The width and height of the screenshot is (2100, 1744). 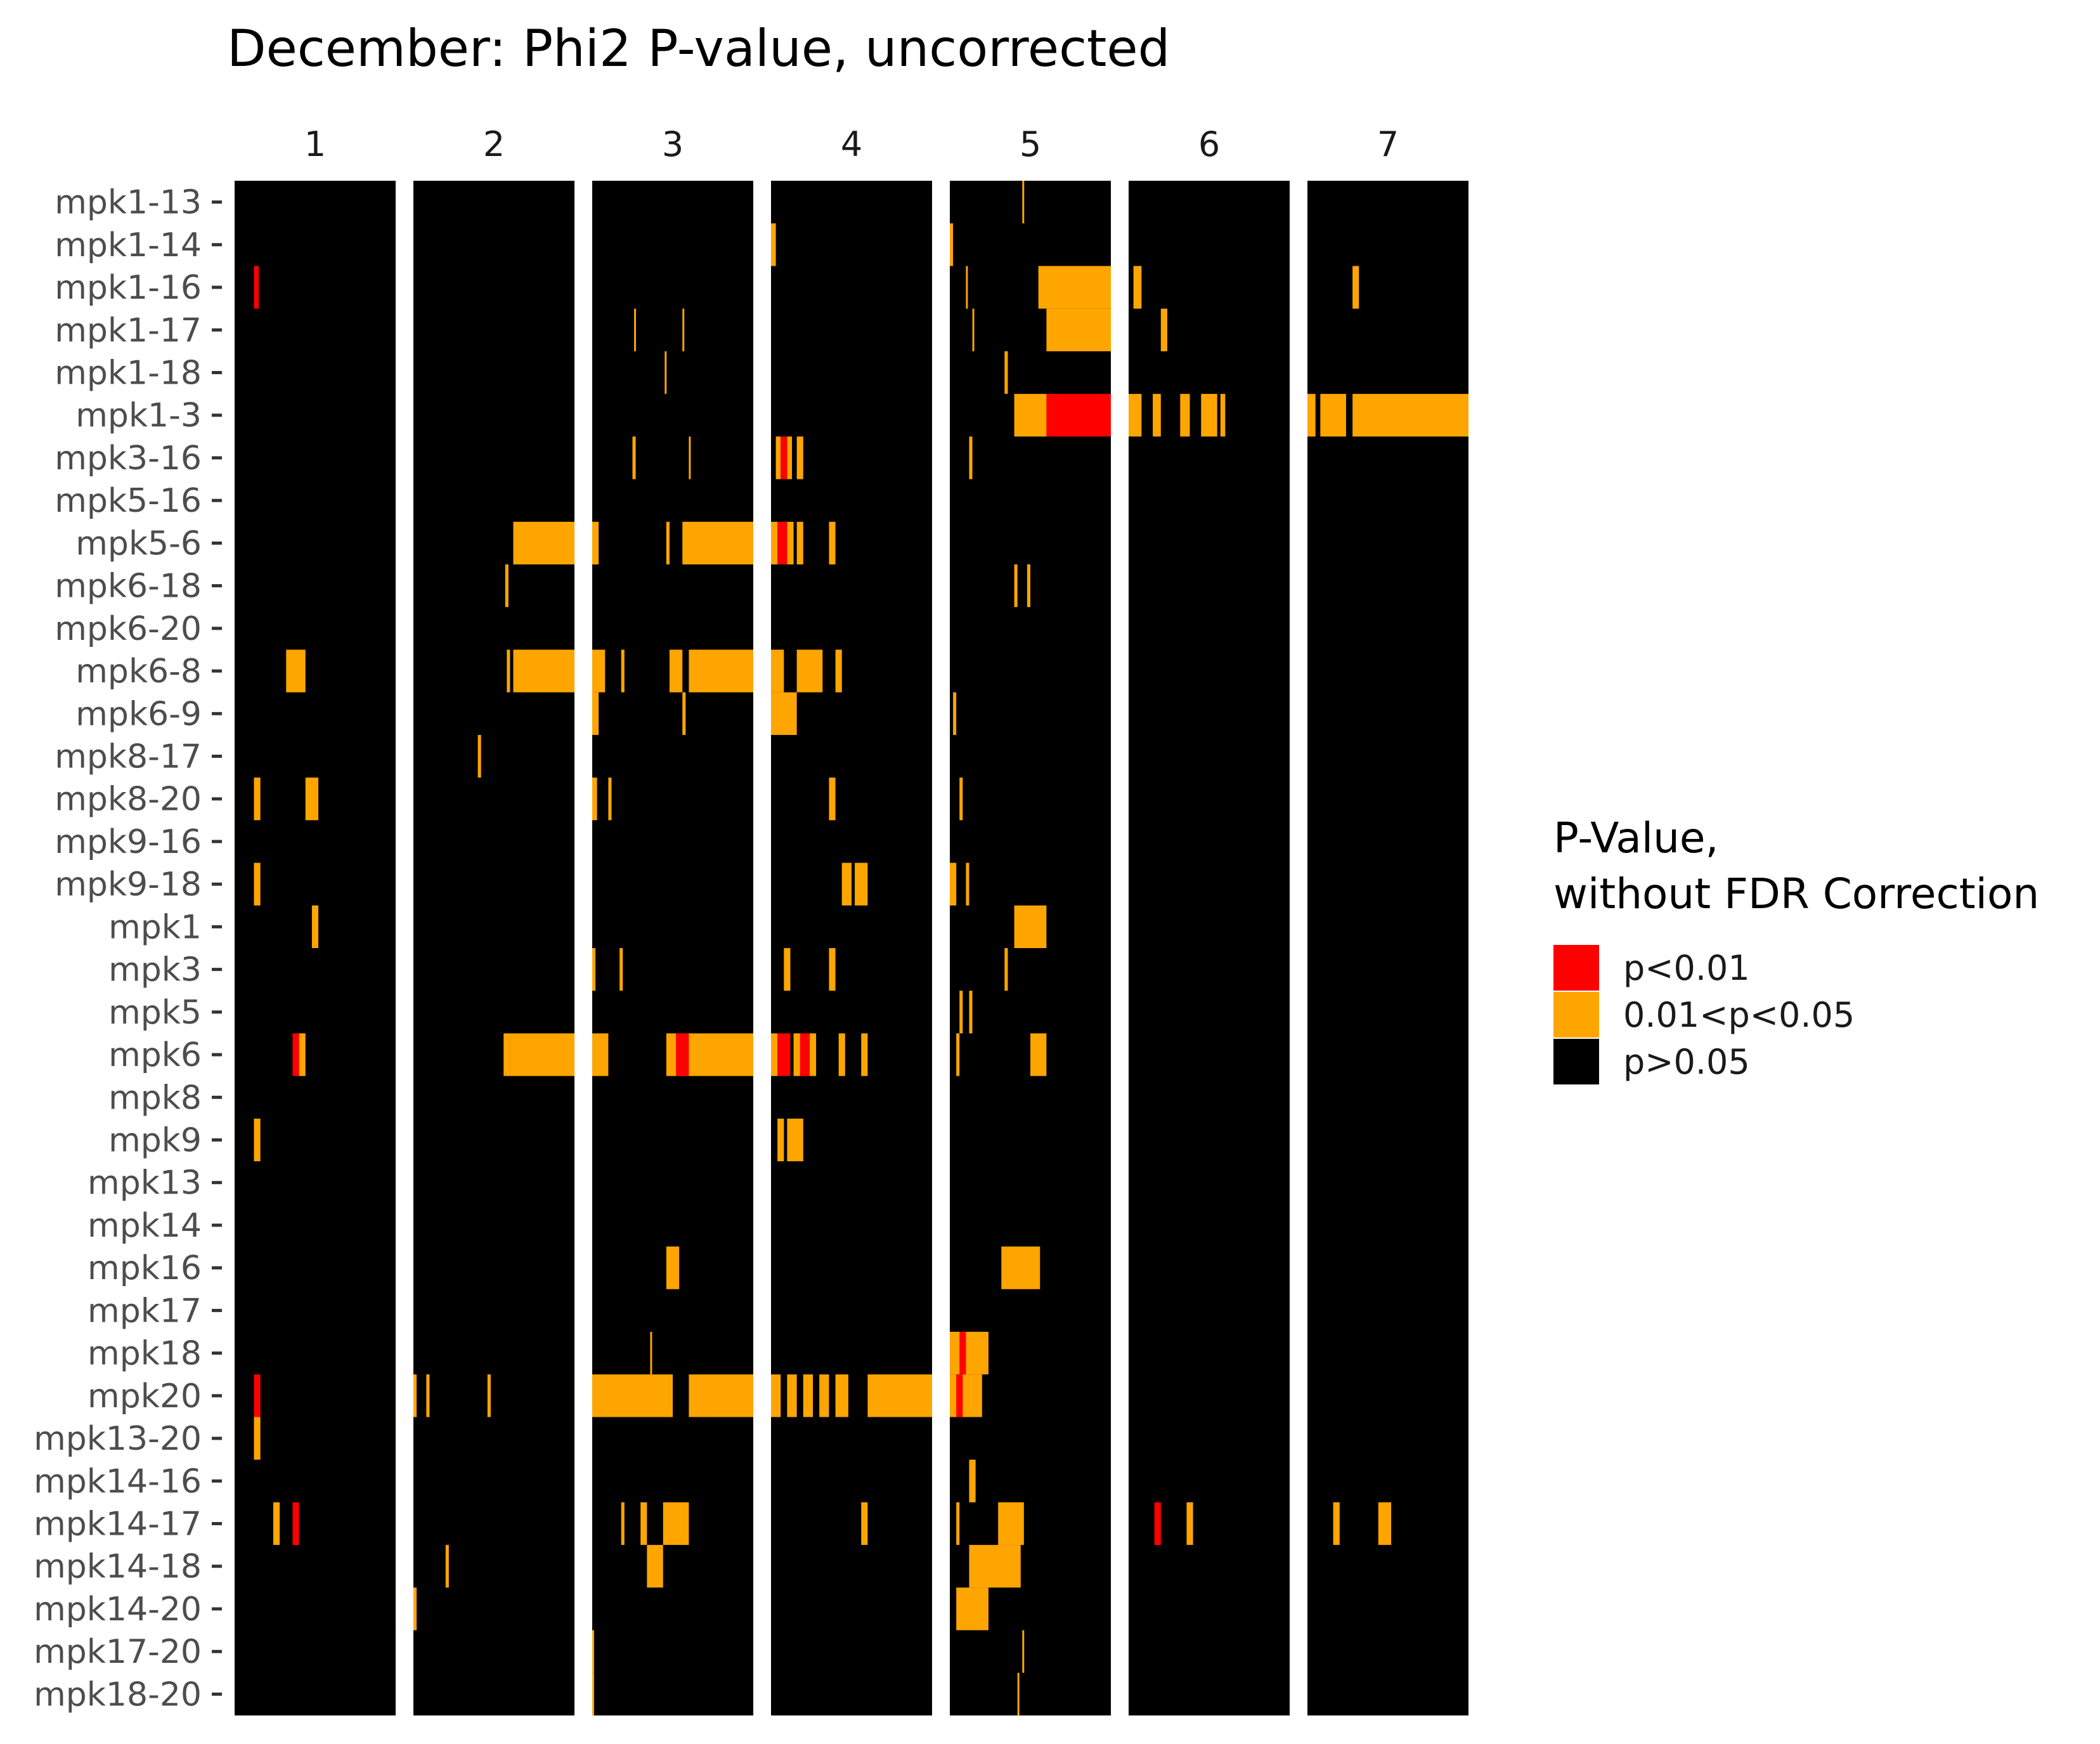 What do you see at coordinates (138, 543) in the screenshot?
I see `row-label-mpk5-6: mpk5-6` at bounding box center [138, 543].